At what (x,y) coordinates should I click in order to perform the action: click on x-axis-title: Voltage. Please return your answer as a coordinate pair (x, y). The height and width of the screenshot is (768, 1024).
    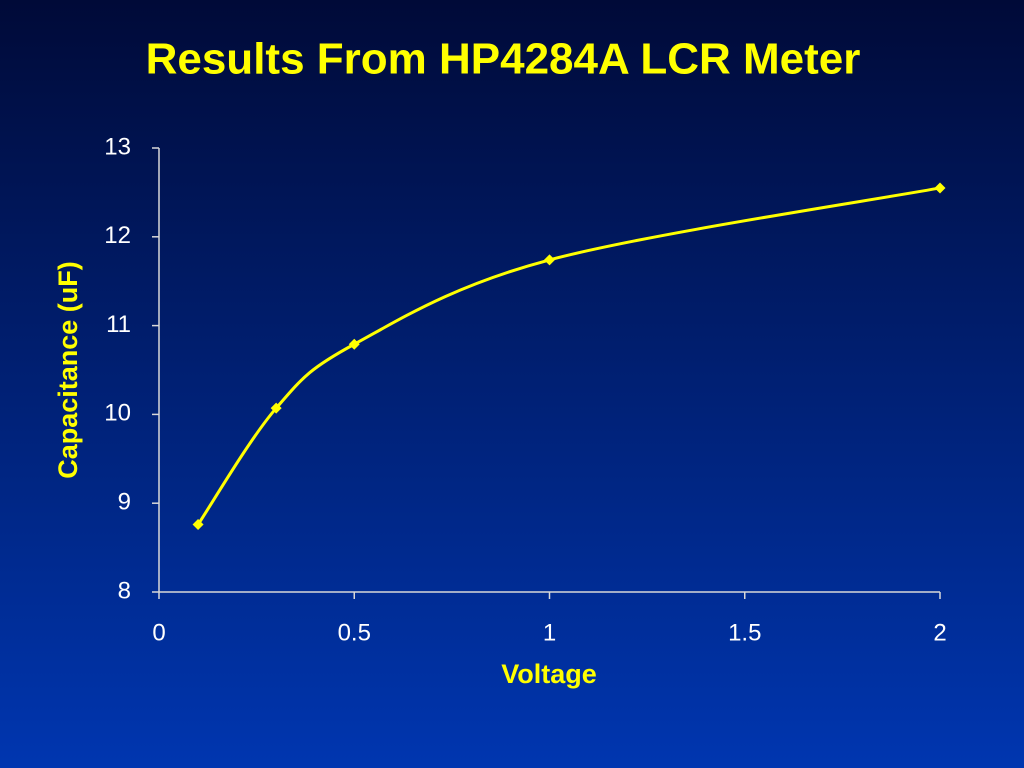
    Looking at the image, I should click on (549, 674).